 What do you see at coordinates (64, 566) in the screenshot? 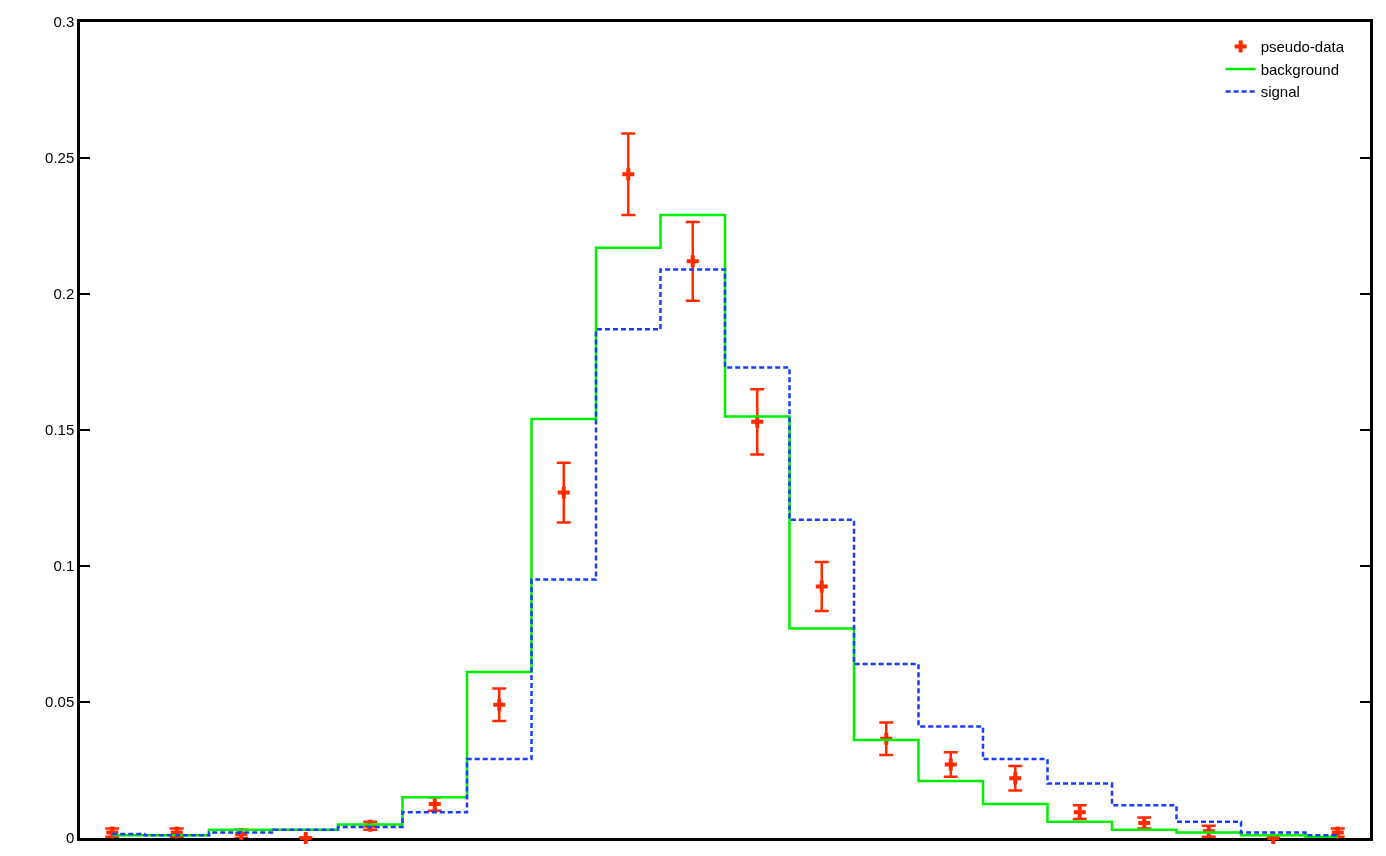
I see `y-tick-label: 0.1` at bounding box center [64, 566].